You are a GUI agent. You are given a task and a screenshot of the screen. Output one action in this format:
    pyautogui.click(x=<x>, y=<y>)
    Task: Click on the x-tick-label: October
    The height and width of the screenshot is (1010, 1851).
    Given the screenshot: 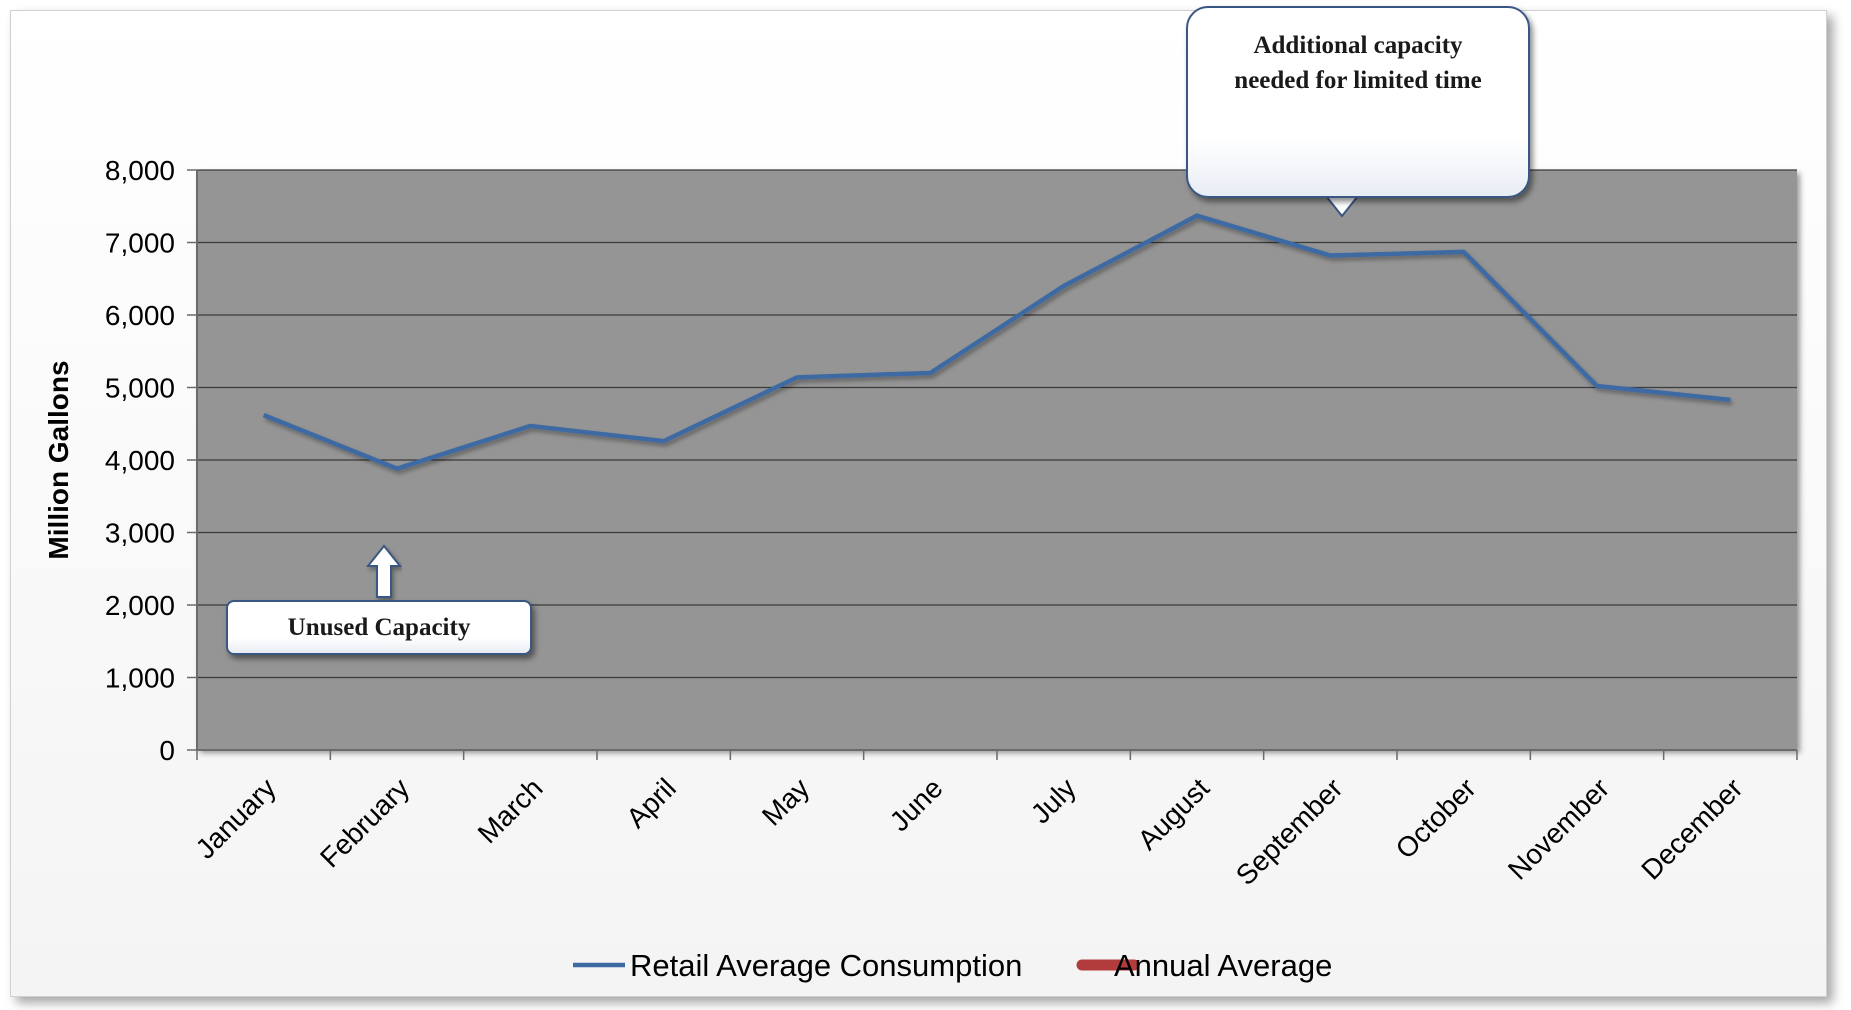 What is the action you would take?
    pyautogui.click(x=1436, y=818)
    